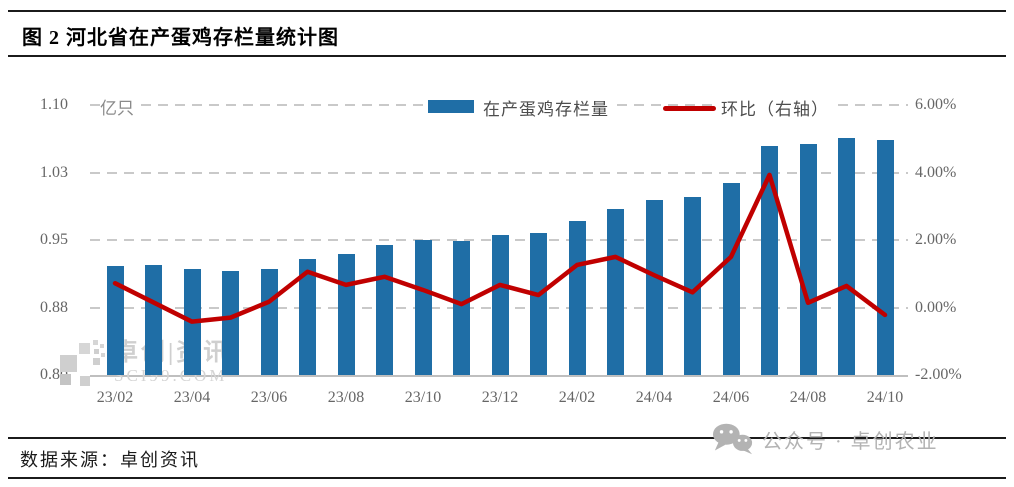  I want to click on wechat-watermark-label: 公众号 · 卓创农业, so click(850, 441).